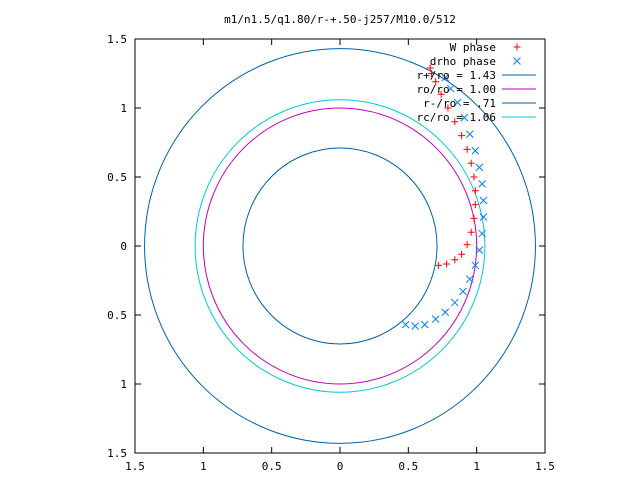  I want to click on chart-title: m1/n1.5/q1.80/r-+.50-j257/M10.0/512, so click(340, 19).